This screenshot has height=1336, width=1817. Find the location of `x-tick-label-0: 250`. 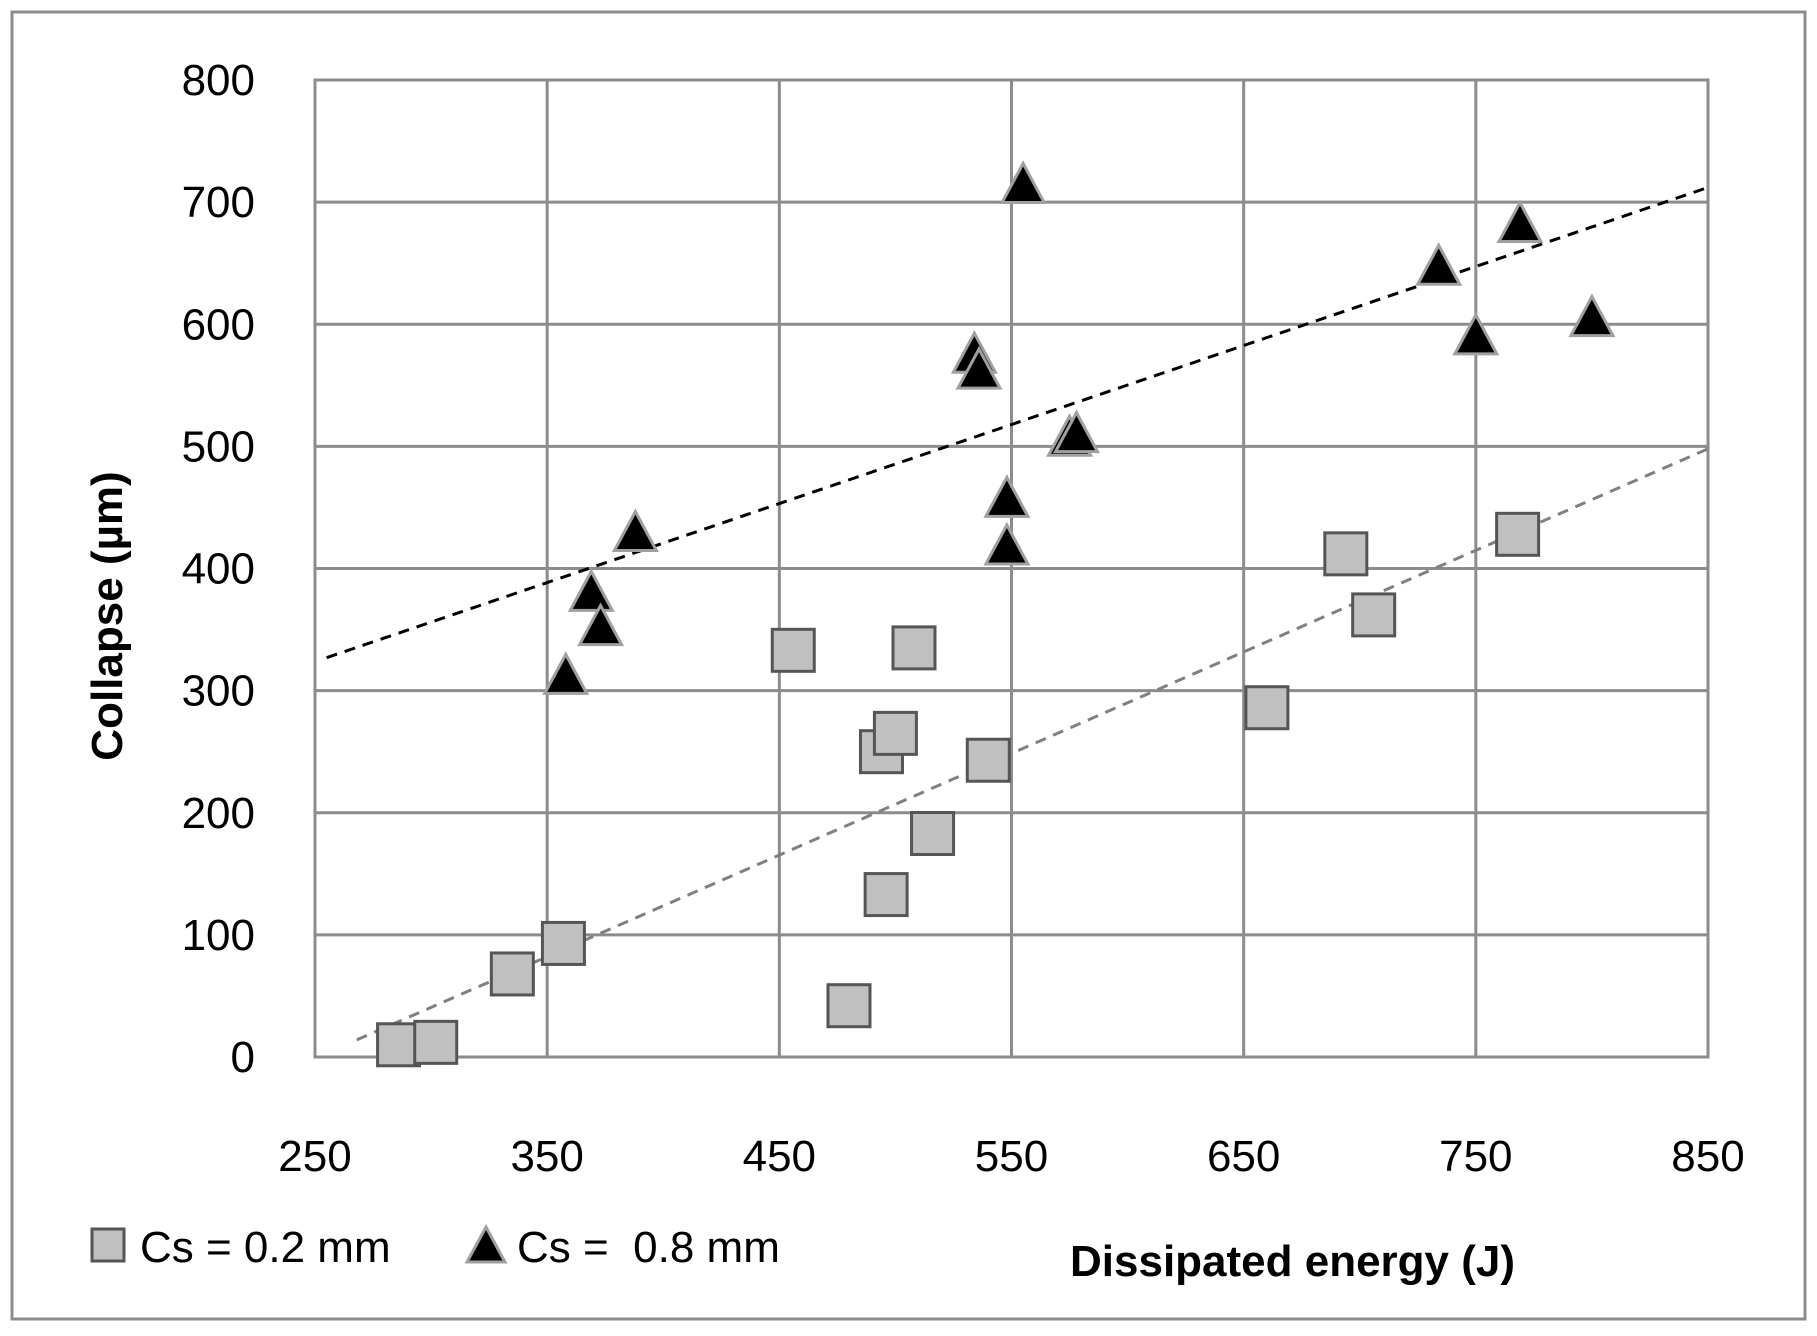

x-tick-label-0: 250 is located at coordinates (314, 1156).